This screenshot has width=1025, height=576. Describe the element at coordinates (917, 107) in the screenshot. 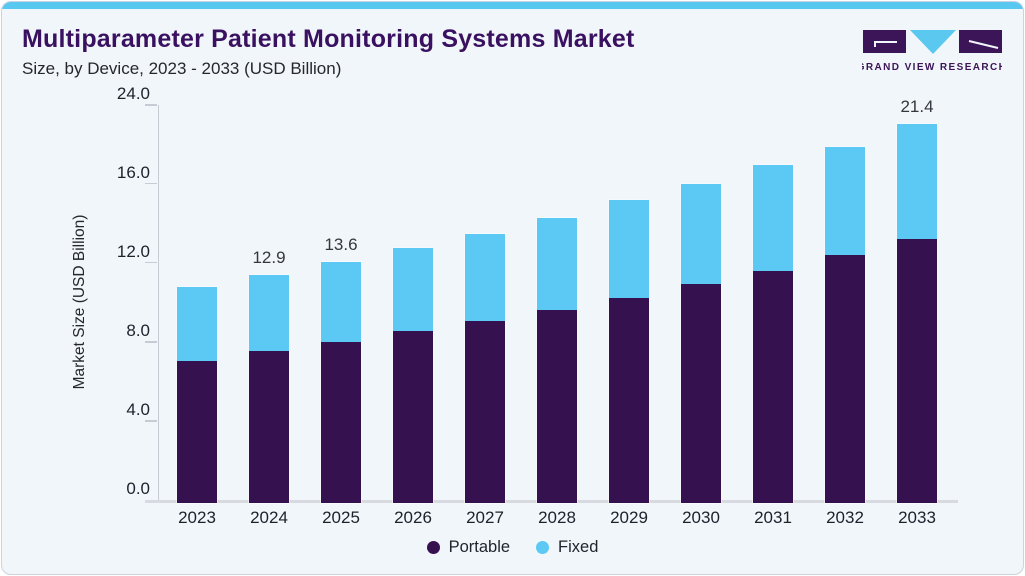

I see `bar-2033-total-label: 21.4` at that location.